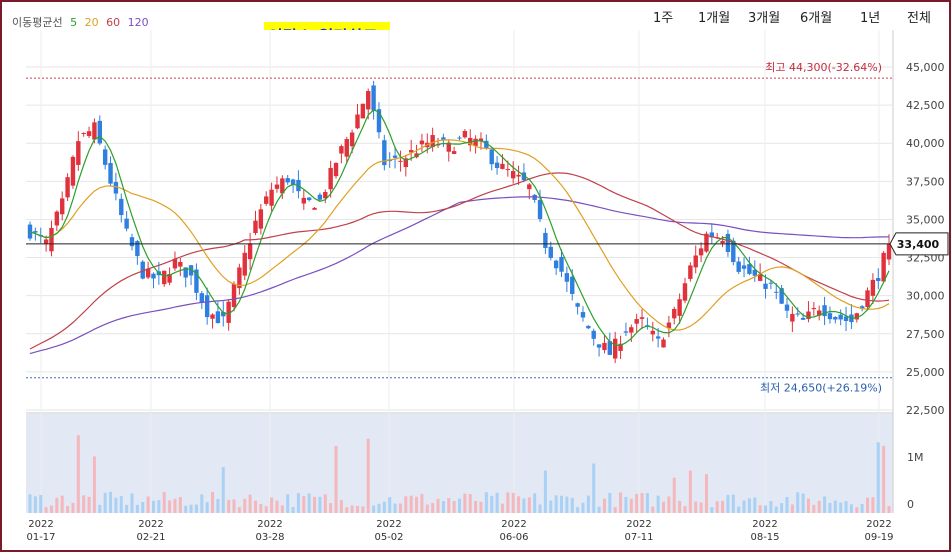  Describe the element at coordinates (663, 18) in the screenshot. I see `tab-1-week: 1주` at that location.